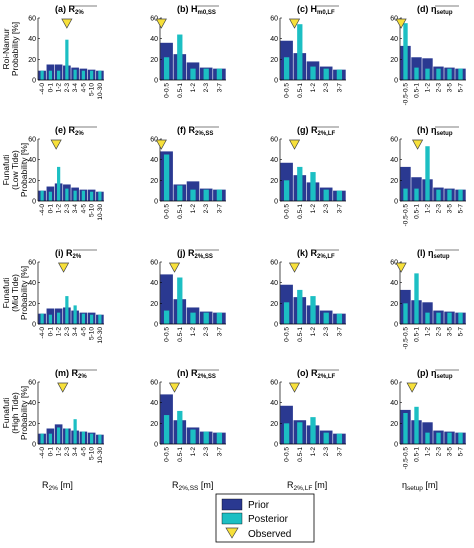 This screenshot has width=474, height=548. What do you see at coordinates (308, 415) in the screenshot?
I see `panel-o: (o) R2%,LF 0-0.5 0.5-1 1-2 2-3 3-7 0 20 40 60` at bounding box center [308, 415].